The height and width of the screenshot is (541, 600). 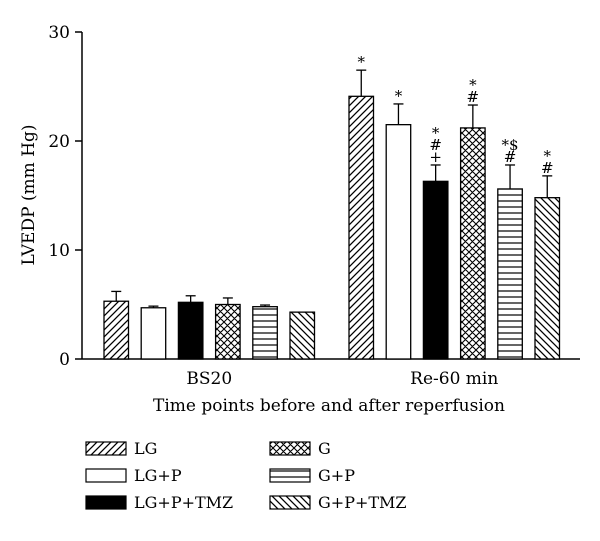 What do you see at coordinates (64, 360) in the screenshot?
I see `y-tick-label: 0` at bounding box center [64, 360].